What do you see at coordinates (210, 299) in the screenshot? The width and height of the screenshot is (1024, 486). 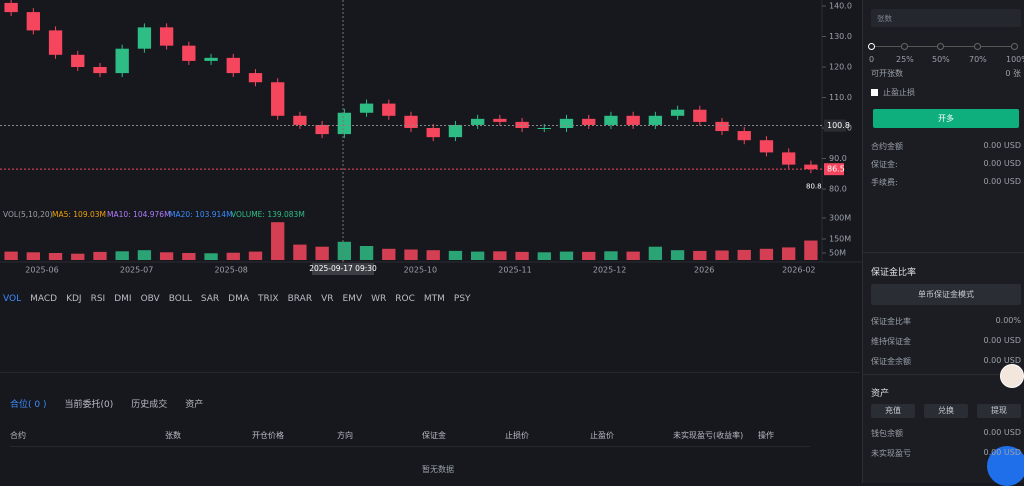 I see `indicator-tab: SAR` at bounding box center [210, 299].